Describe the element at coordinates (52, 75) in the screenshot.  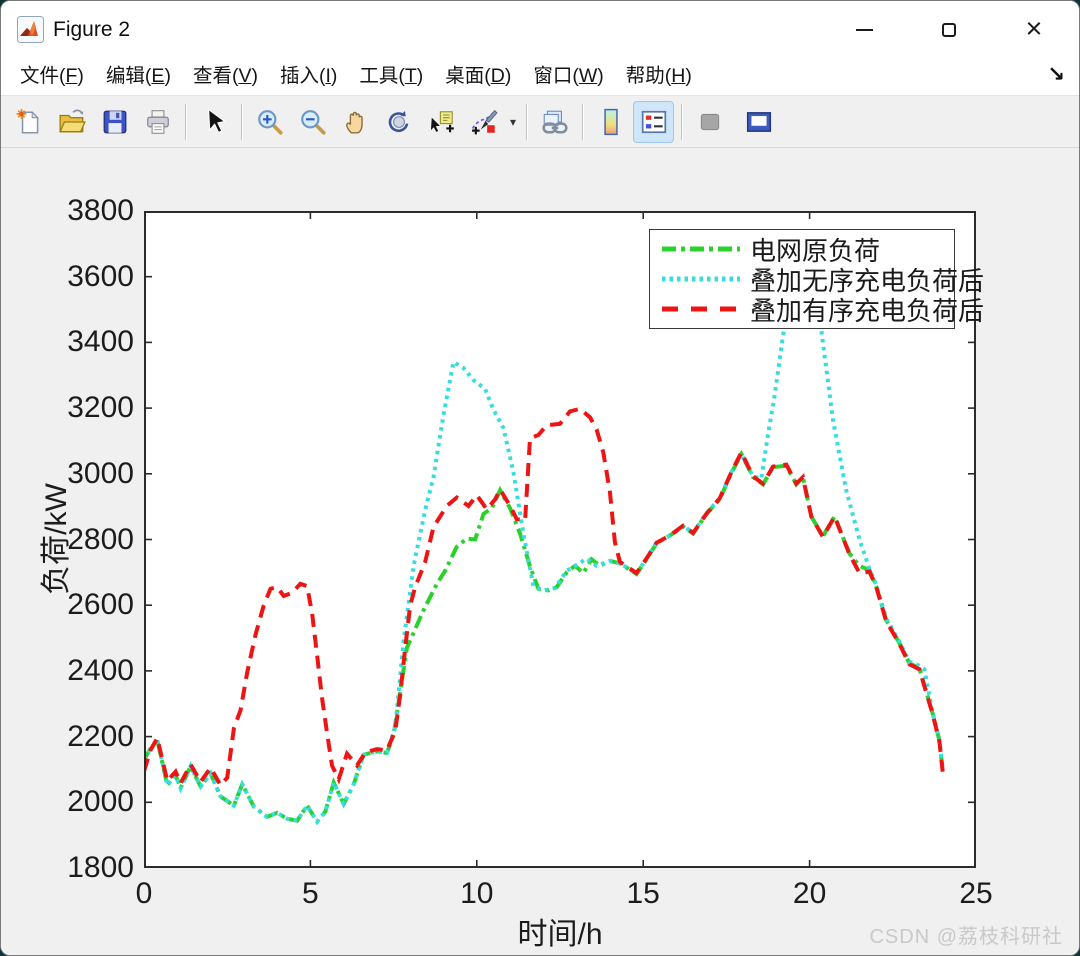
I see `menu-file: 文件(F)` at that location.